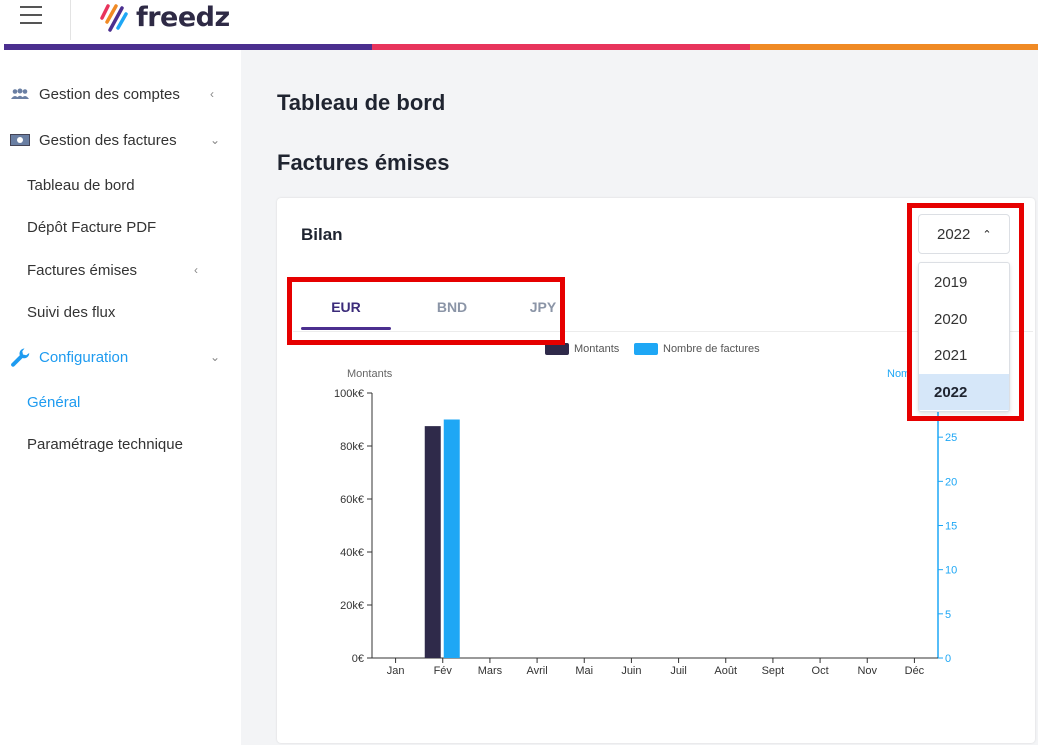 This screenshot has width=1038, height=745. What do you see at coordinates (678, 671) in the screenshot?
I see `x-tick-label: Juil` at bounding box center [678, 671].